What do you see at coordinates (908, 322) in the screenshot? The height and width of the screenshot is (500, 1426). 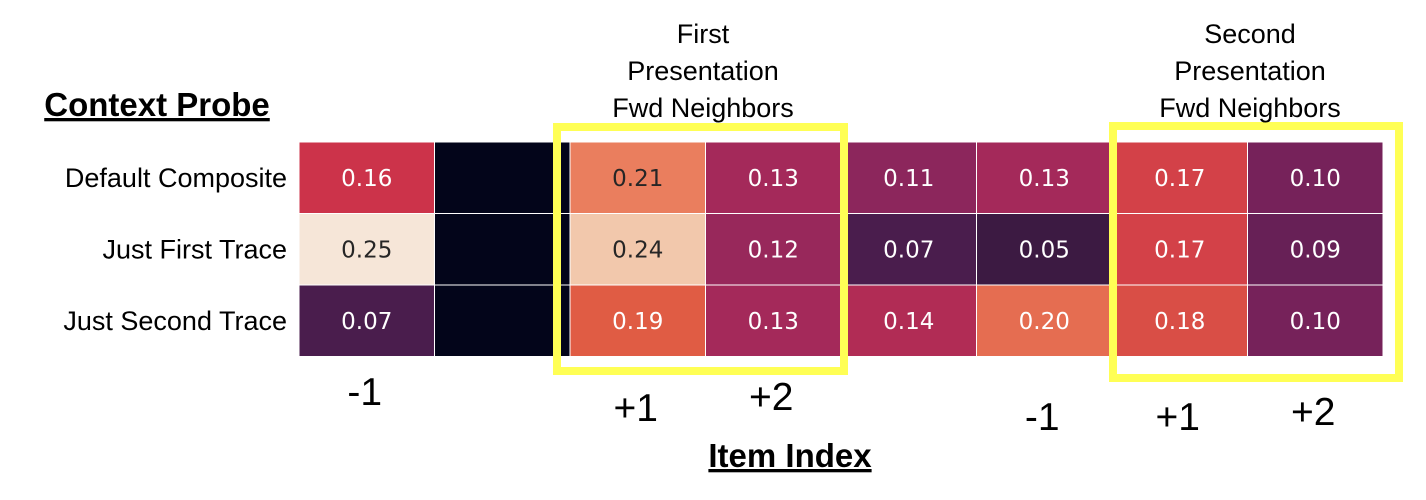 I see `cell-value-label: 0.14` at bounding box center [908, 322].